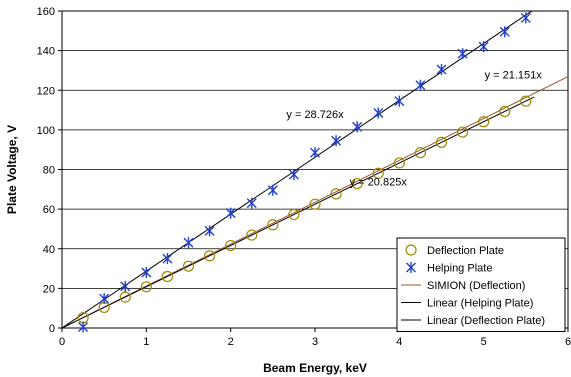 This screenshot has height=377, width=571. I want to click on annotations: y = 28.726x y = 21.151x y = 20.825x, so click(414, 128).